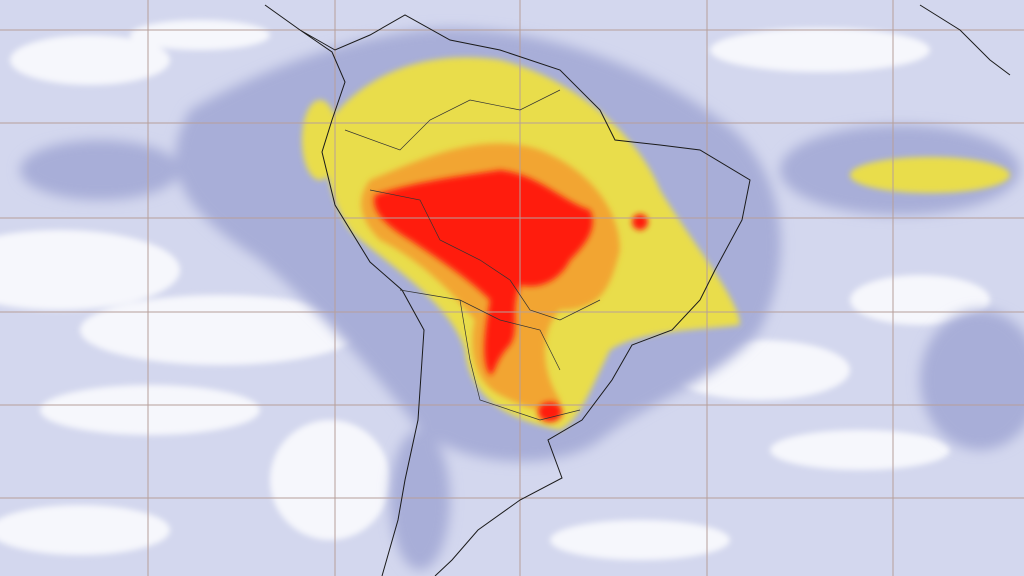  What do you see at coordinates (965, 40) in the screenshot?
I see `coastline` at bounding box center [965, 40].